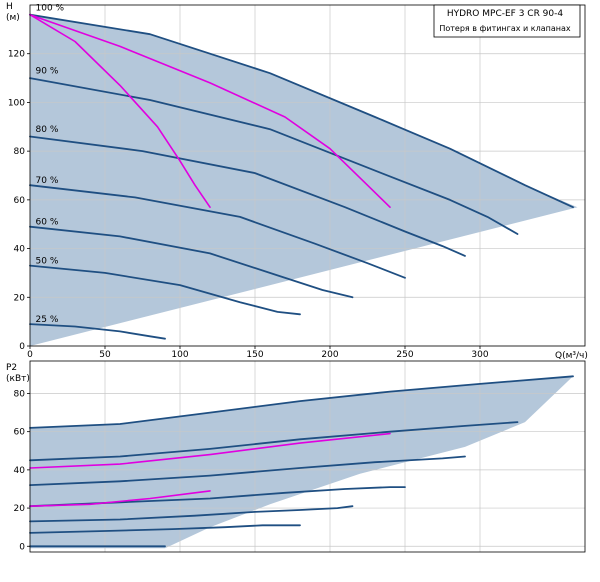 The width and height of the screenshot is (600, 582). I want to click on x-tick-label: 300, so click(479, 355).